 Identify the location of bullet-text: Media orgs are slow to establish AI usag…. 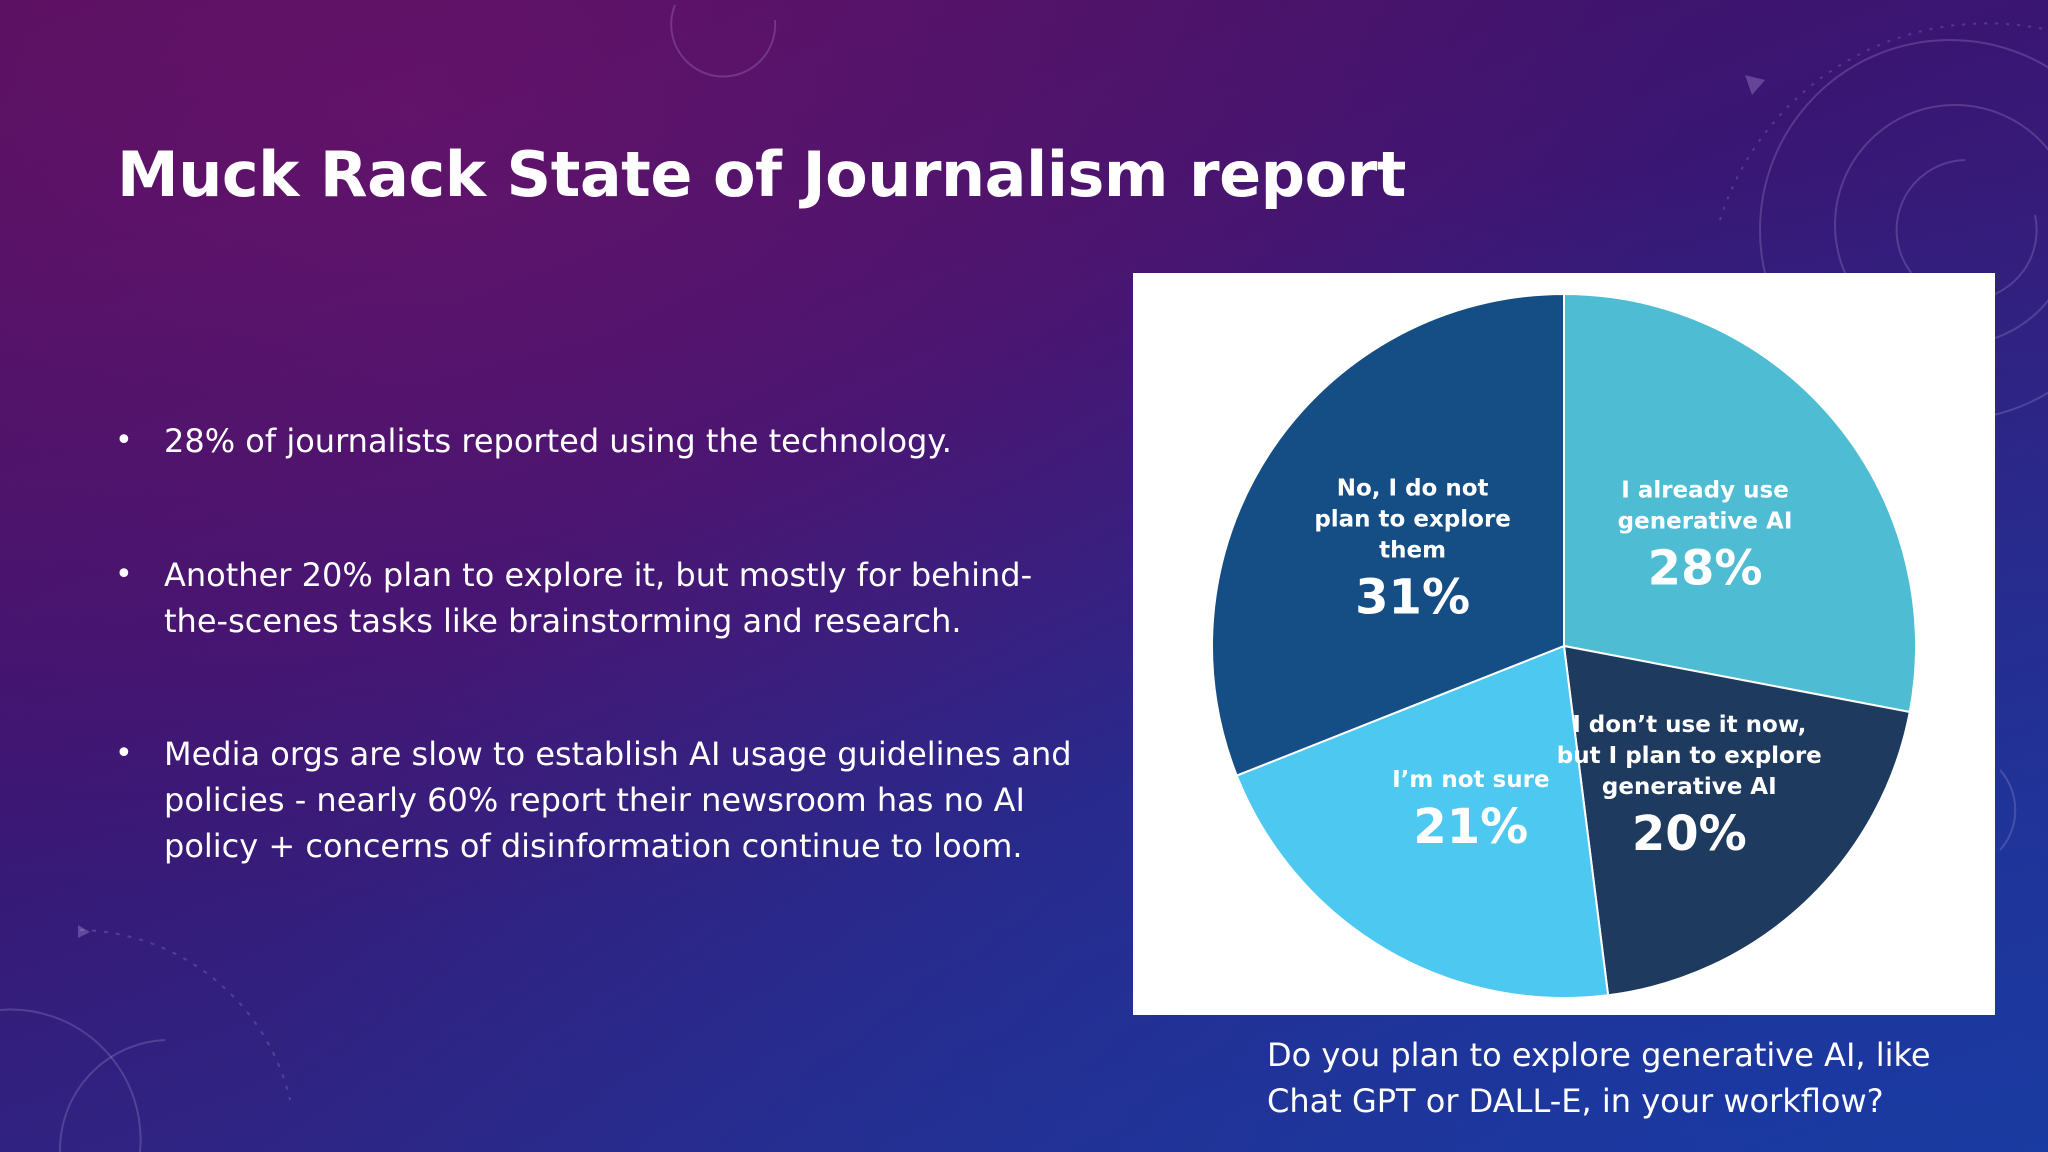
(618, 800).